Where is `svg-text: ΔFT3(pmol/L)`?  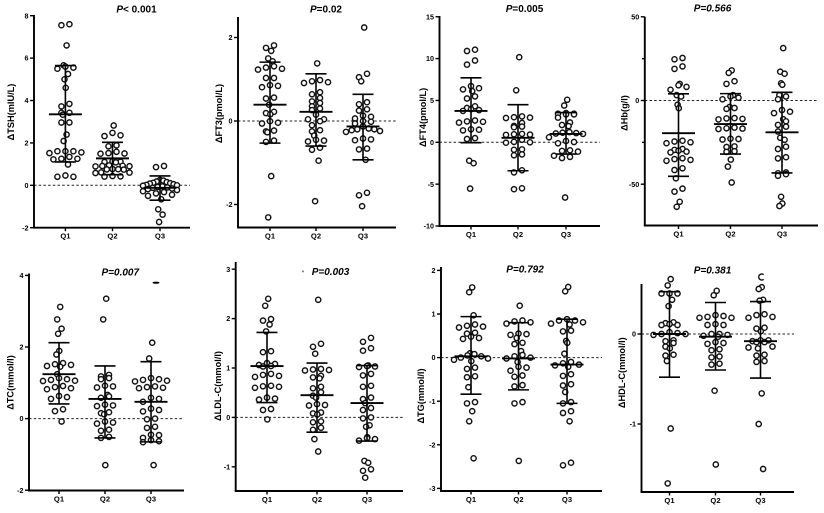
svg-text: ΔFT3(pmol/L) is located at coordinates (219, 113).